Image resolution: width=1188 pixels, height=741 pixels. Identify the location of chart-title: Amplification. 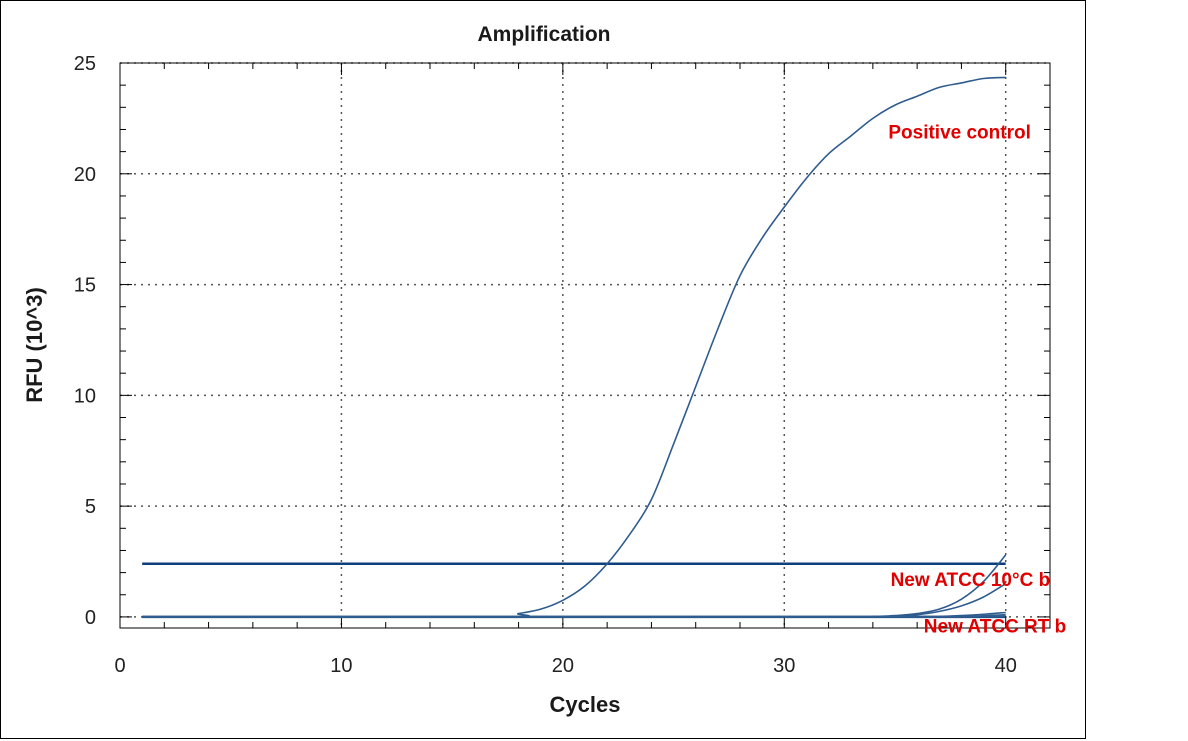
(543, 34).